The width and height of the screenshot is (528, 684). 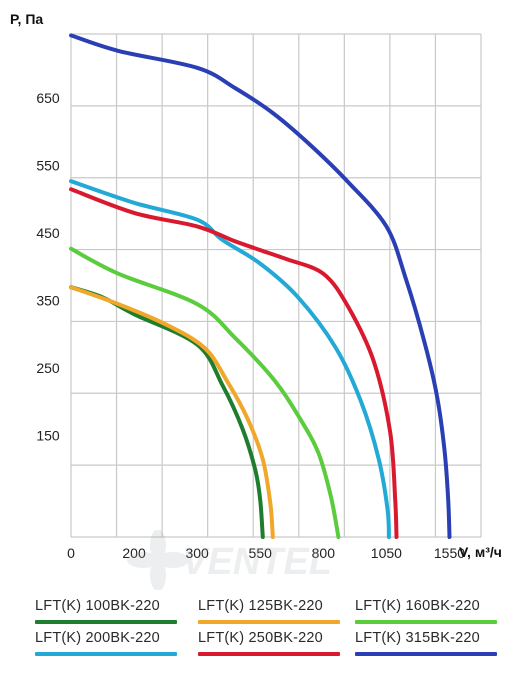 What do you see at coordinates (261, 553) in the screenshot?
I see `x-tick-label: 550` at bounding box center [261, 553].